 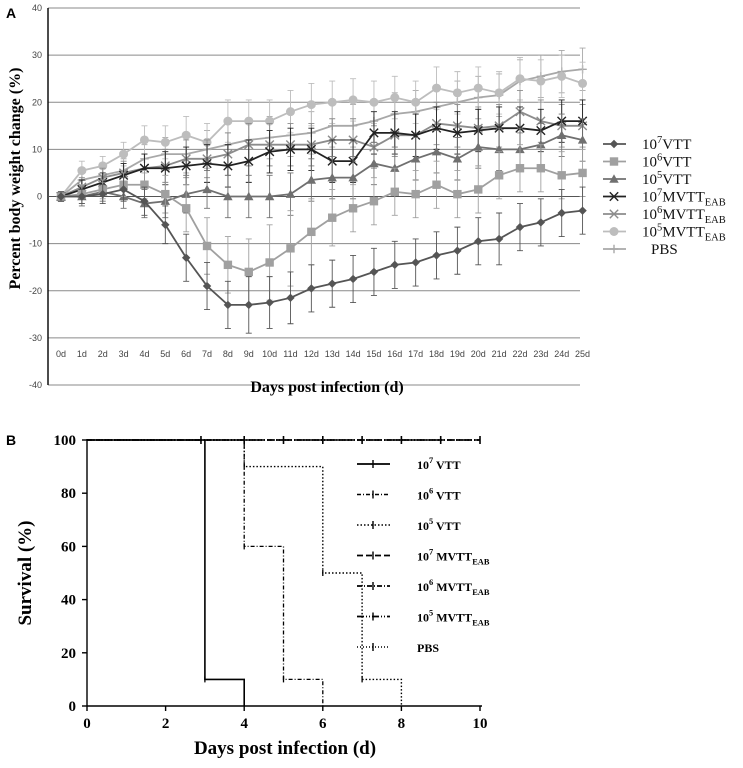 I want to click on x-tick-label: 19d, so click(x=457, y=354).